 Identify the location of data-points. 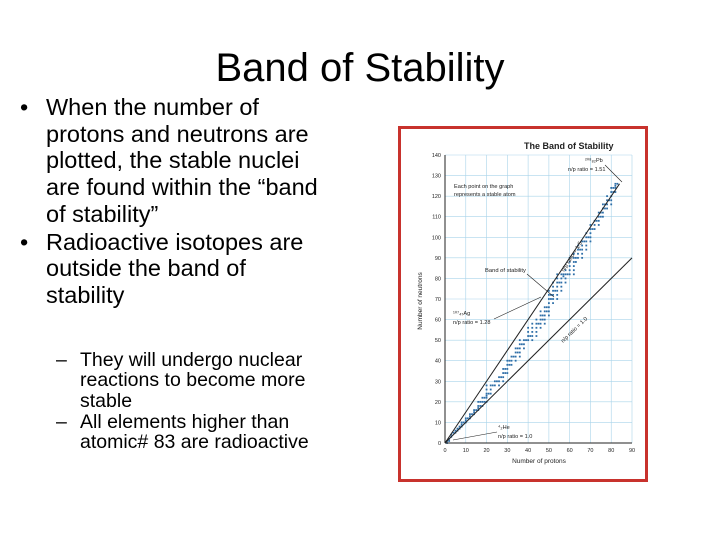
(532, 313).